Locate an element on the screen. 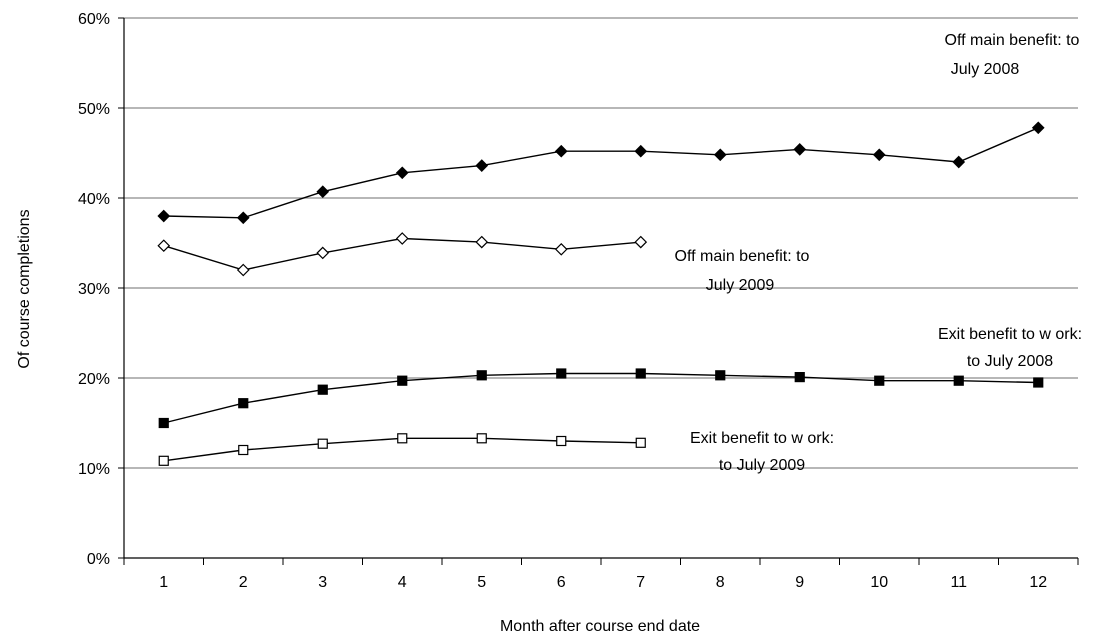 The height and width of the screenshot is (639, 1095). x-tick-label: 9 is located at coordinates (799, 582).